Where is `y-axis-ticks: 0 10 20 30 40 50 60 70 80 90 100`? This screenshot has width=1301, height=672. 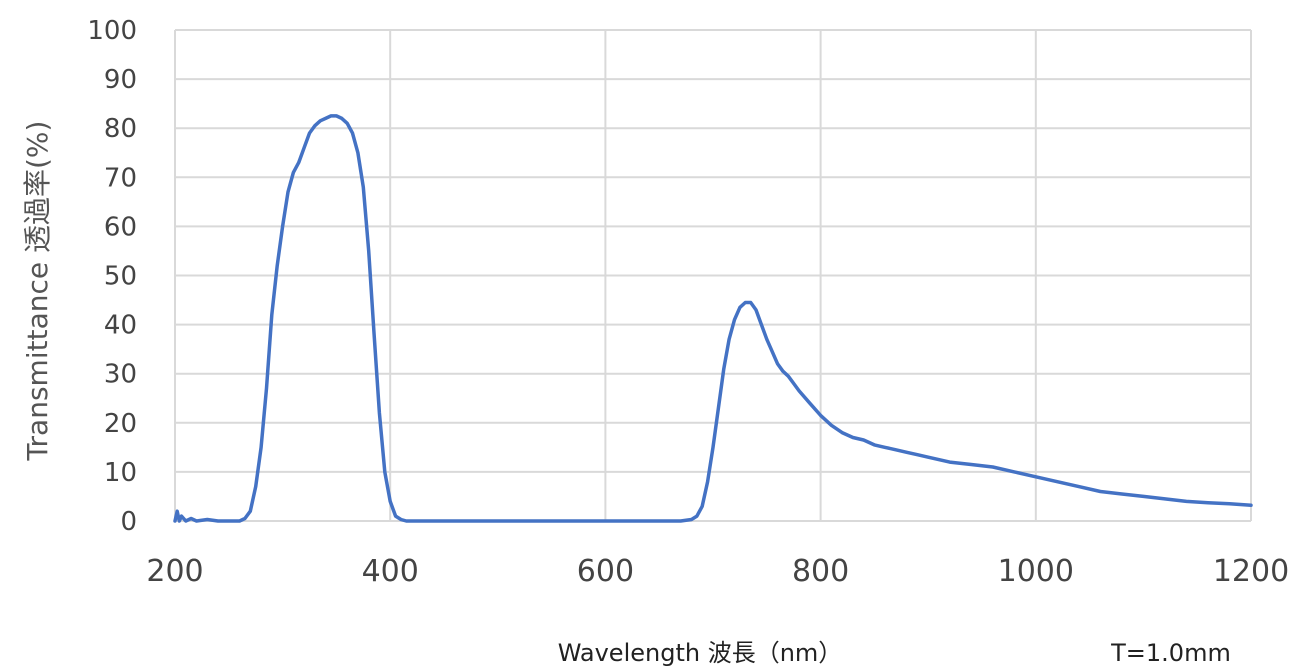 y-axis-ticks: 0 10 20 30 40 50 60 70 80 90 100 is located at coordinates (112, 276).